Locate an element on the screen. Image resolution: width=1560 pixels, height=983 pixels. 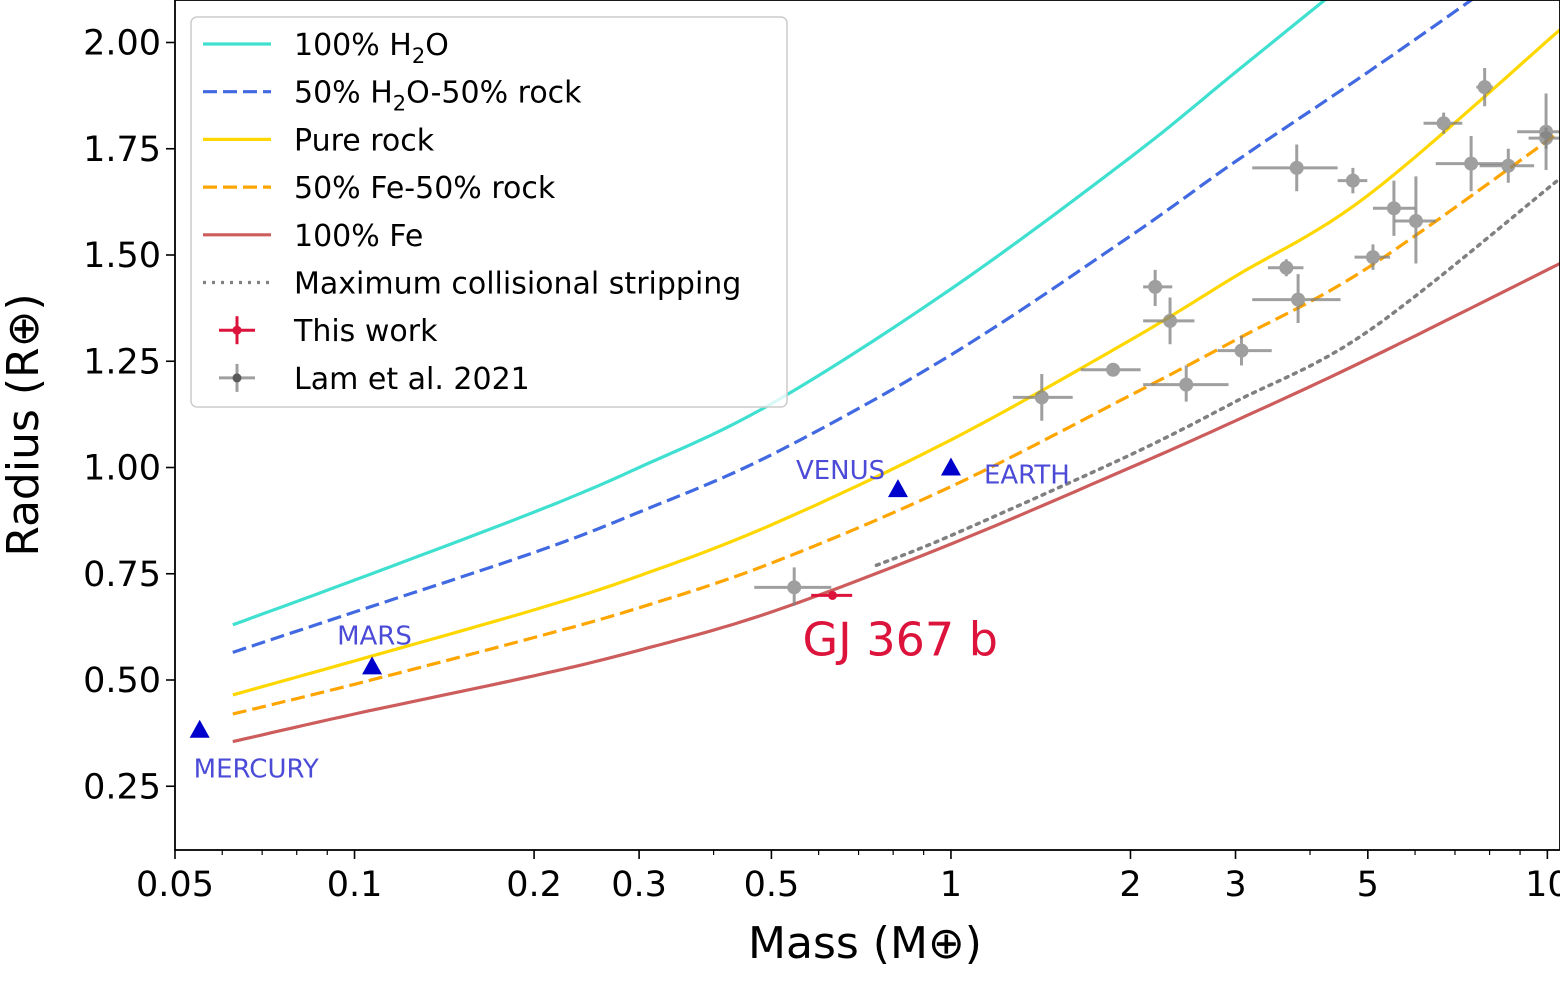
y-tick-label-7: 2.00 is located at coordinates (122, 44).